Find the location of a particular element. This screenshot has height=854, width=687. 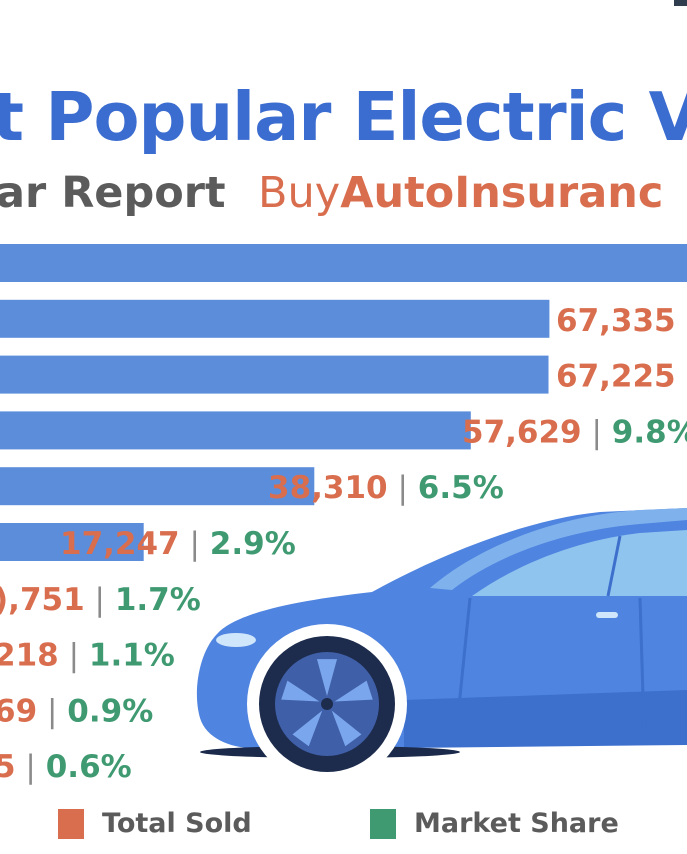

car-roof is located at coordinates (558, 549).